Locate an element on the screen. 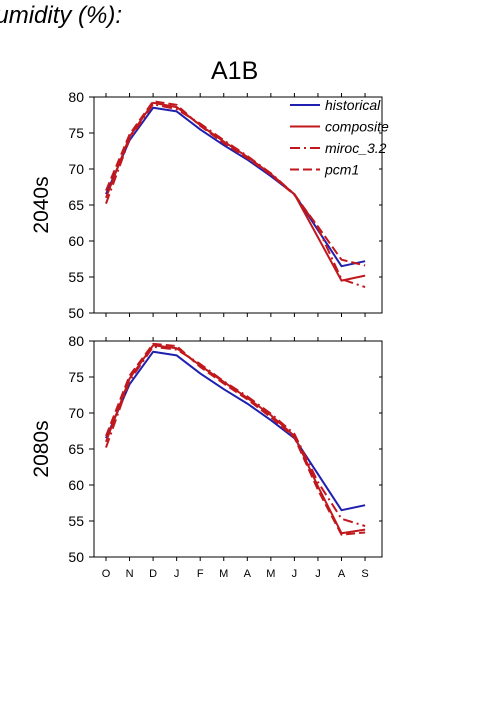 Image resolution: width=501 pixels, height=709 pixels. x-tick-label: N is located at coordinates (130, 574).